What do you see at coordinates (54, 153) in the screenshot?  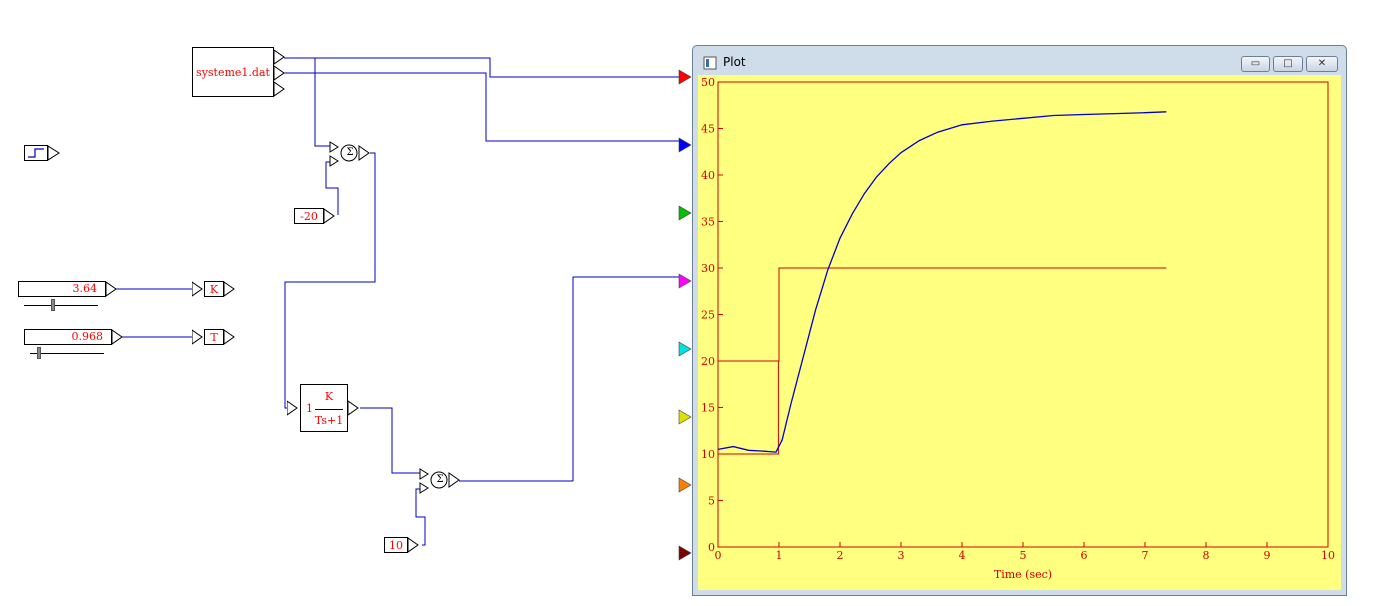 I see `step-output-port` at bounding box center [54, 153].